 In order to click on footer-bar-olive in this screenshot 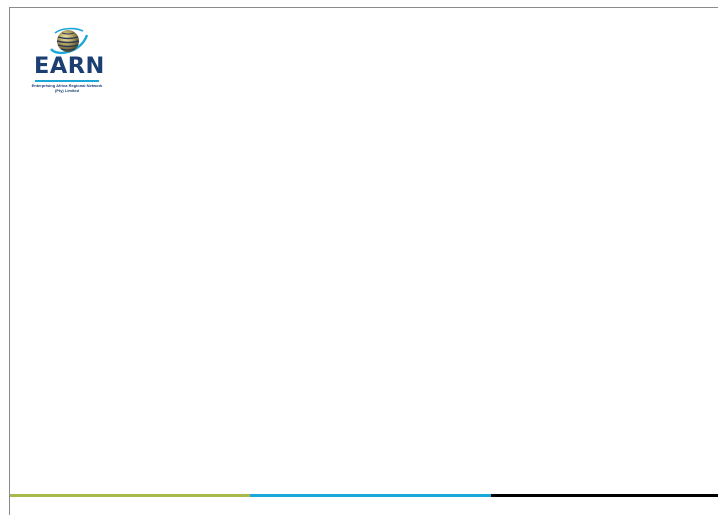, I will do `click(130, 495)`.